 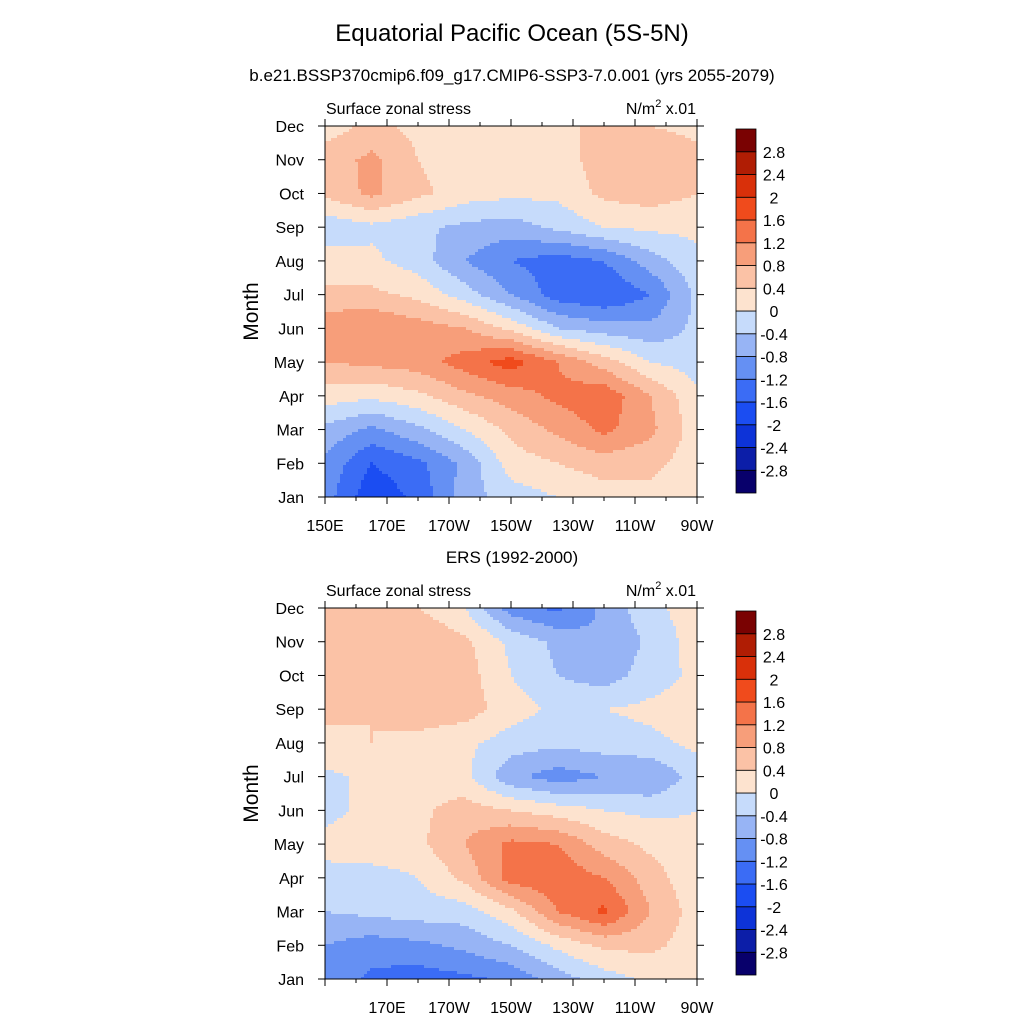 What do you see at coordinates (324, 526) in the screenshot?
I see `x-tick-label: 150E` at bounding box center [324, 526].